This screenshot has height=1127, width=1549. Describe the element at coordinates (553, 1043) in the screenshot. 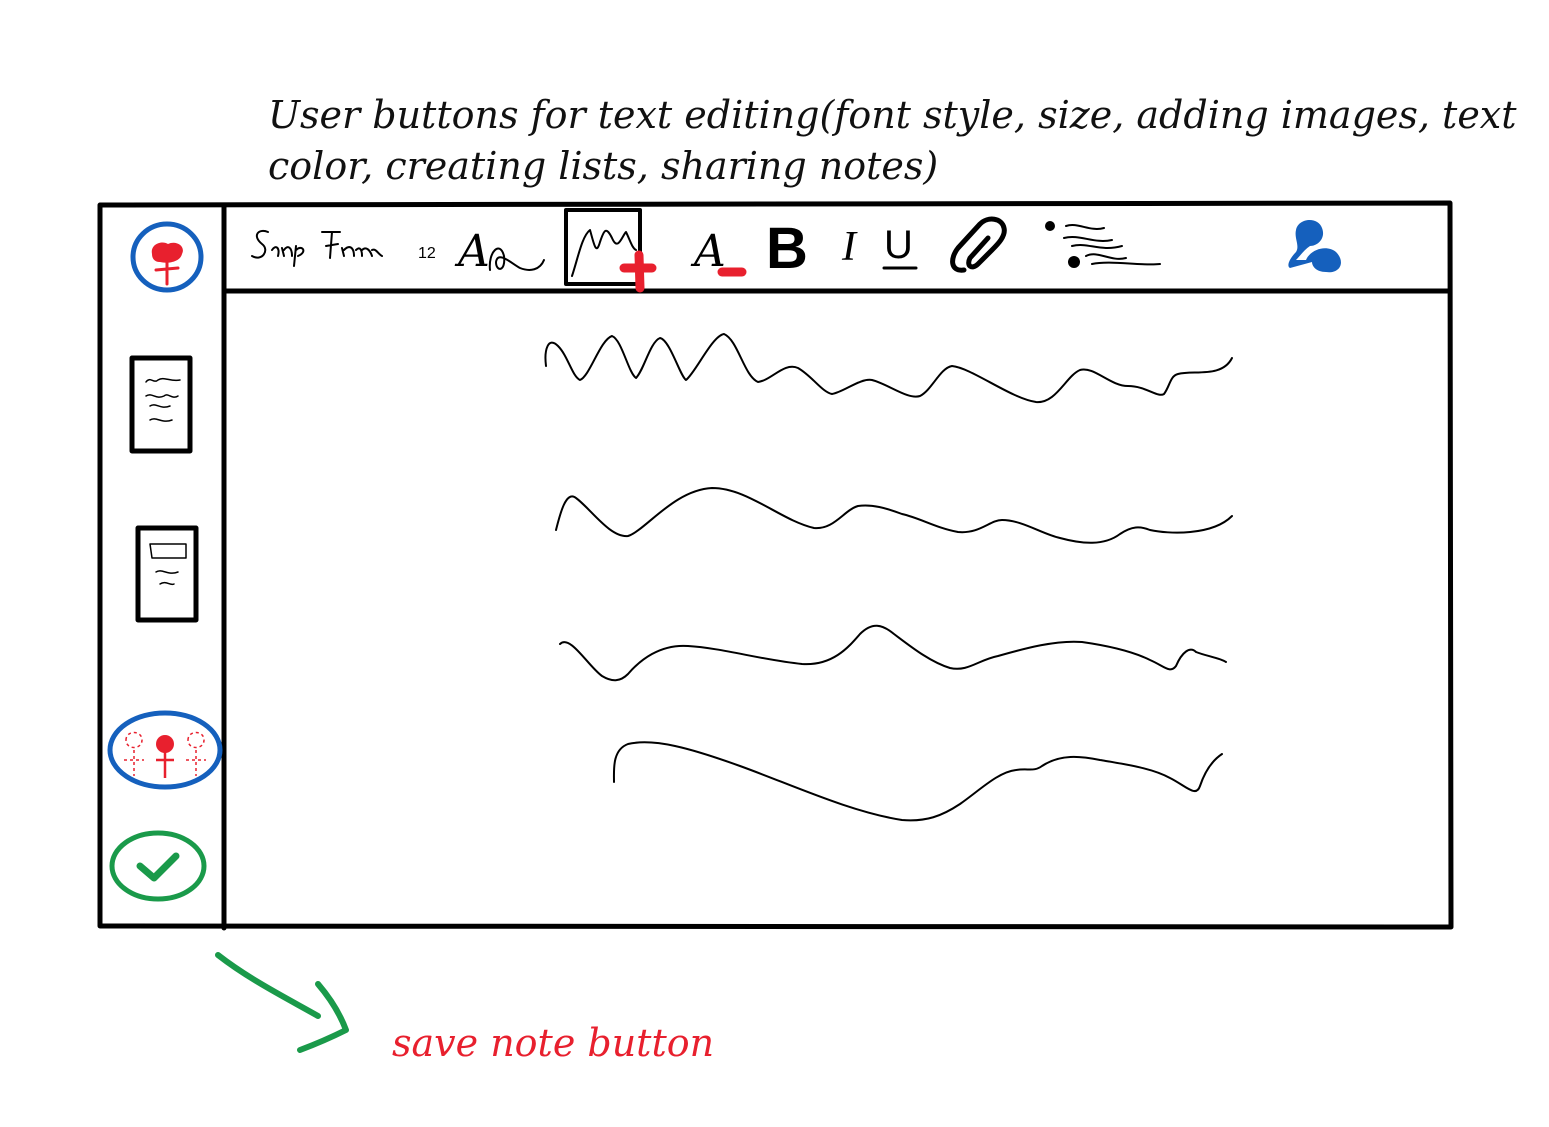

I see `save-button-annotation: save note button` at that location.